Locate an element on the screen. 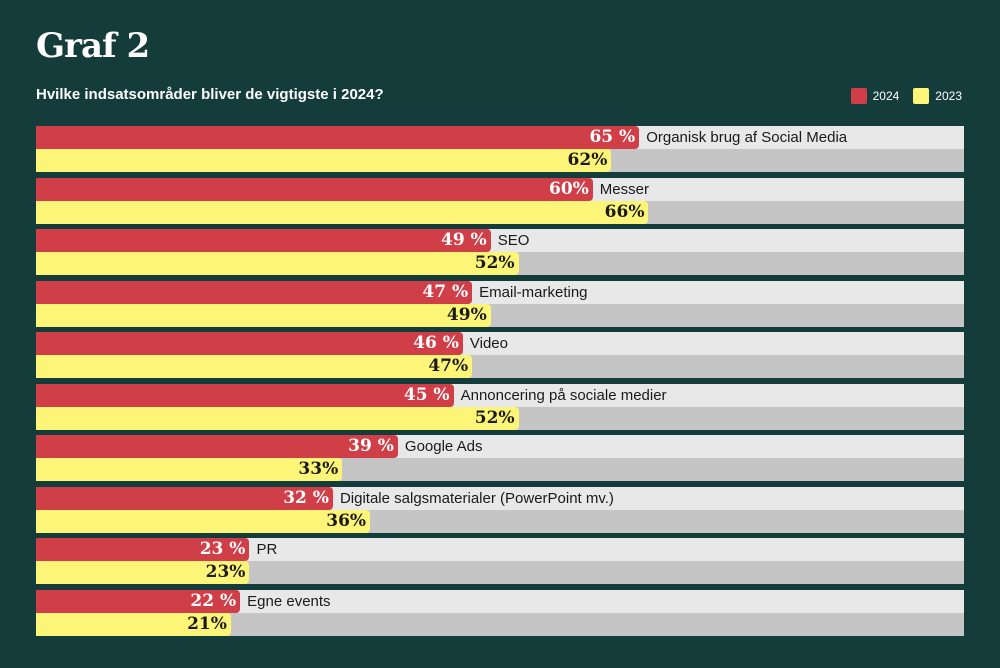  legend-swatch-2024 is located at coordinates (858, 96).